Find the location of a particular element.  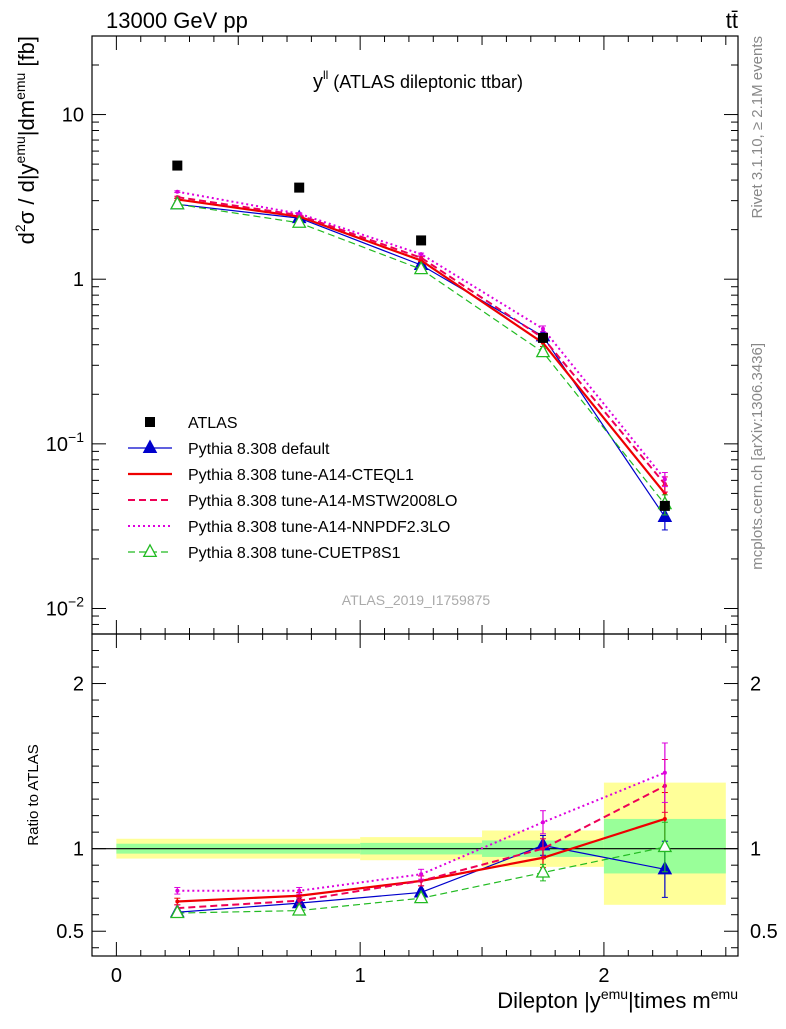

legend-label: Pythia 8.308 tune-A14-NNPDF2.3LO is located at coordinates (319, 527).